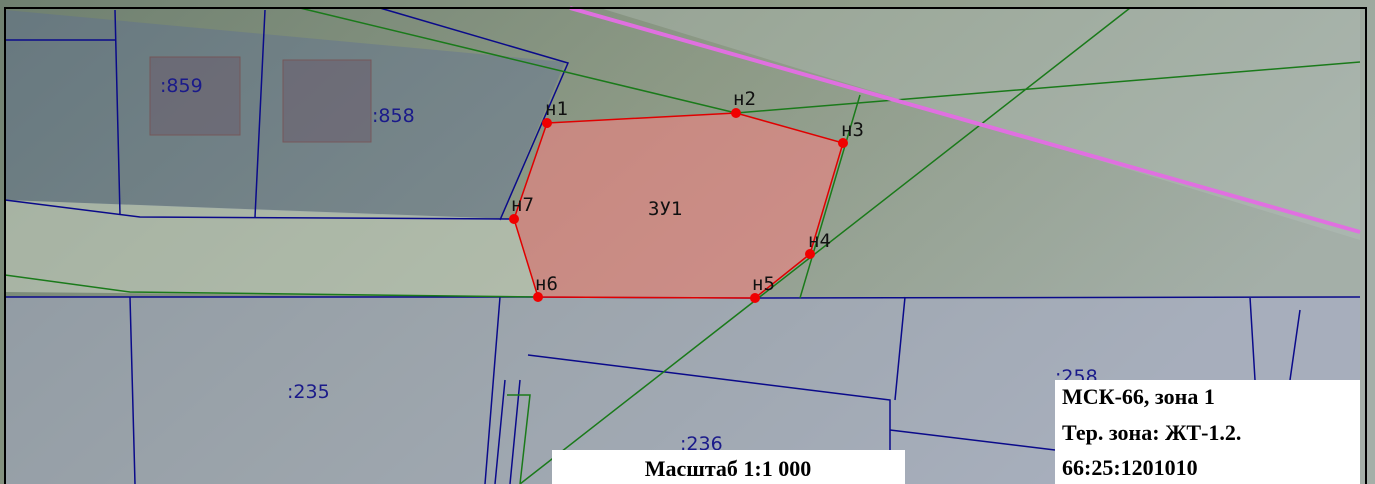  What do you see at coordinates (701, 444) in the screenshot?
I see `parcel-label: :236` at bounding box center [701, 444].